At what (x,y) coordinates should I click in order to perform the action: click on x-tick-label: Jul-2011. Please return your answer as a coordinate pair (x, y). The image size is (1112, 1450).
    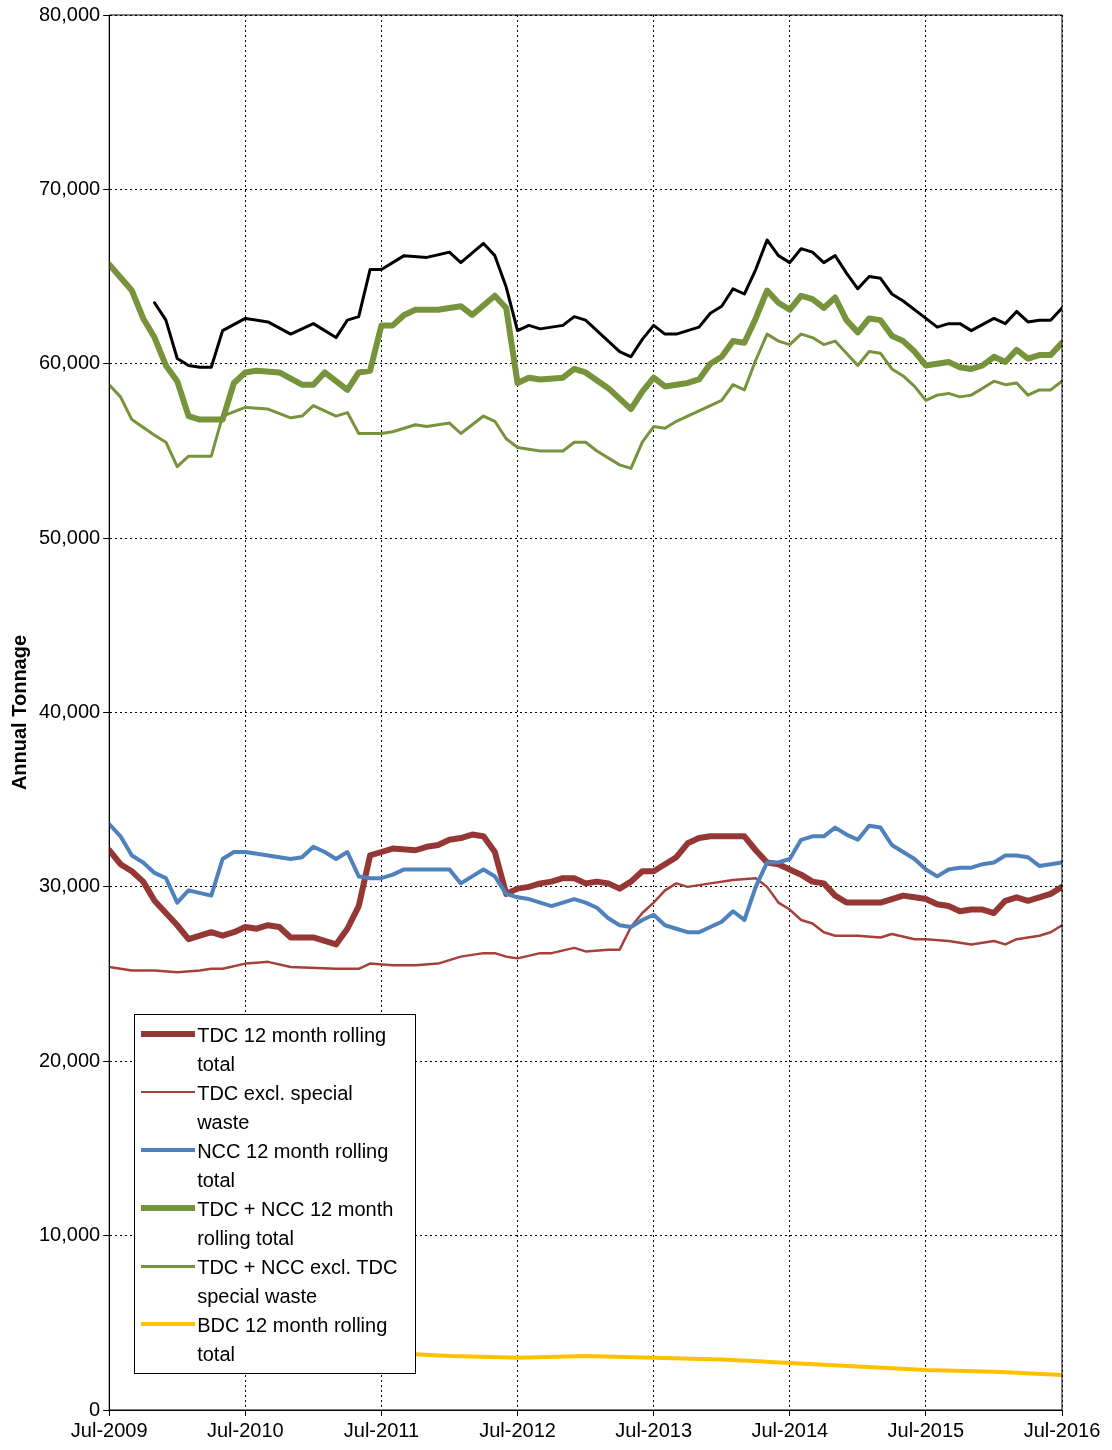
    Looking at the image, I should click on (381, 1429).